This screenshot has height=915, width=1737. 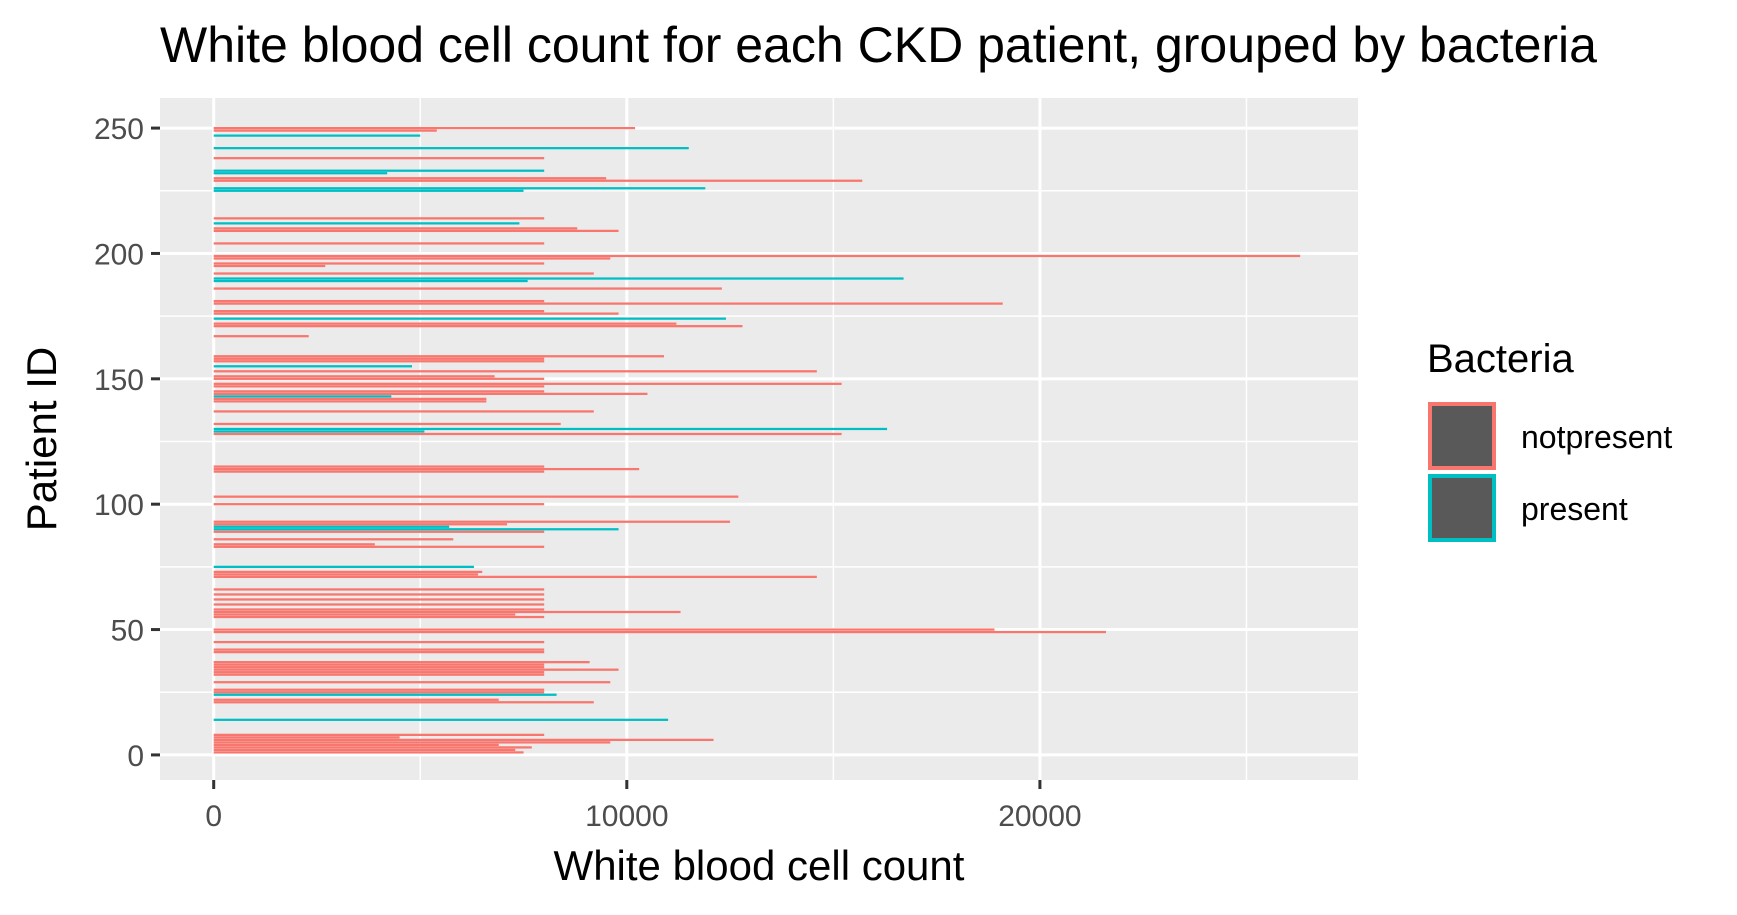 What do you see at coordinates (135, 756) in the screenshot?
I see `y-tick-label: 0` at bounding box center [135, 756].